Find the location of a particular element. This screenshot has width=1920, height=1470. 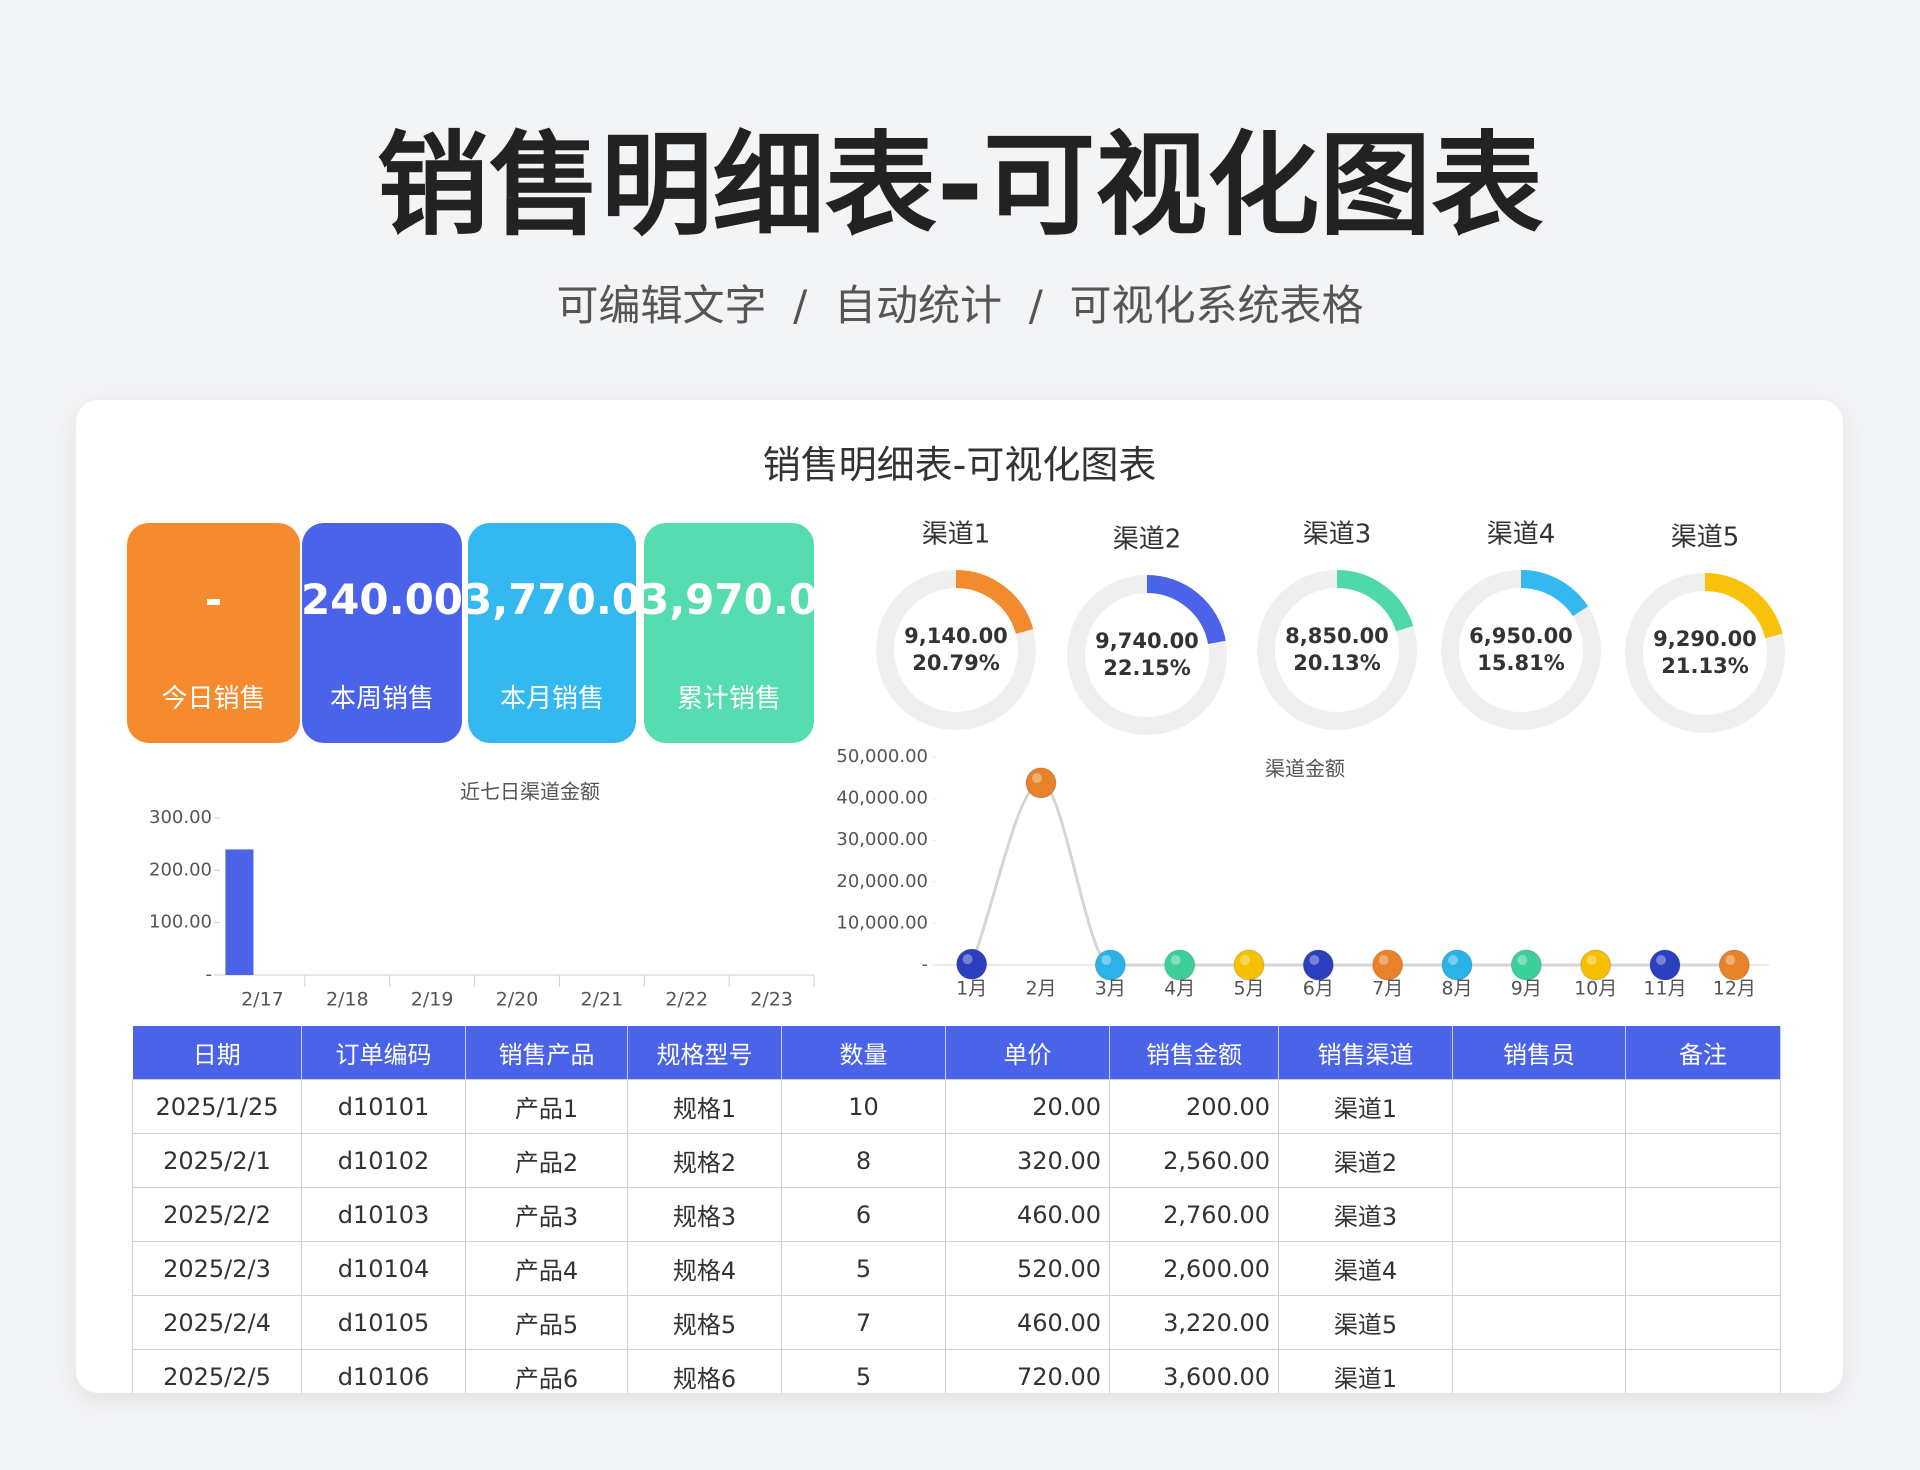

table-cell: 规格6 is located at coordinates (704, 1371).